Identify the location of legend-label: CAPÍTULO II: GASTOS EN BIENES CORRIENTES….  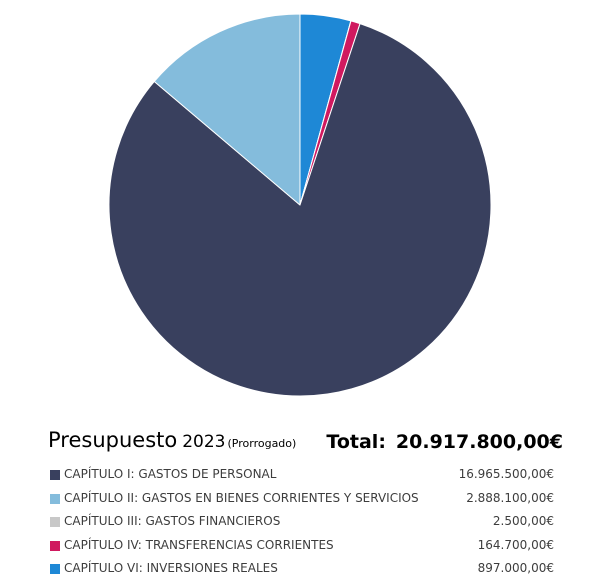
(241, 497).